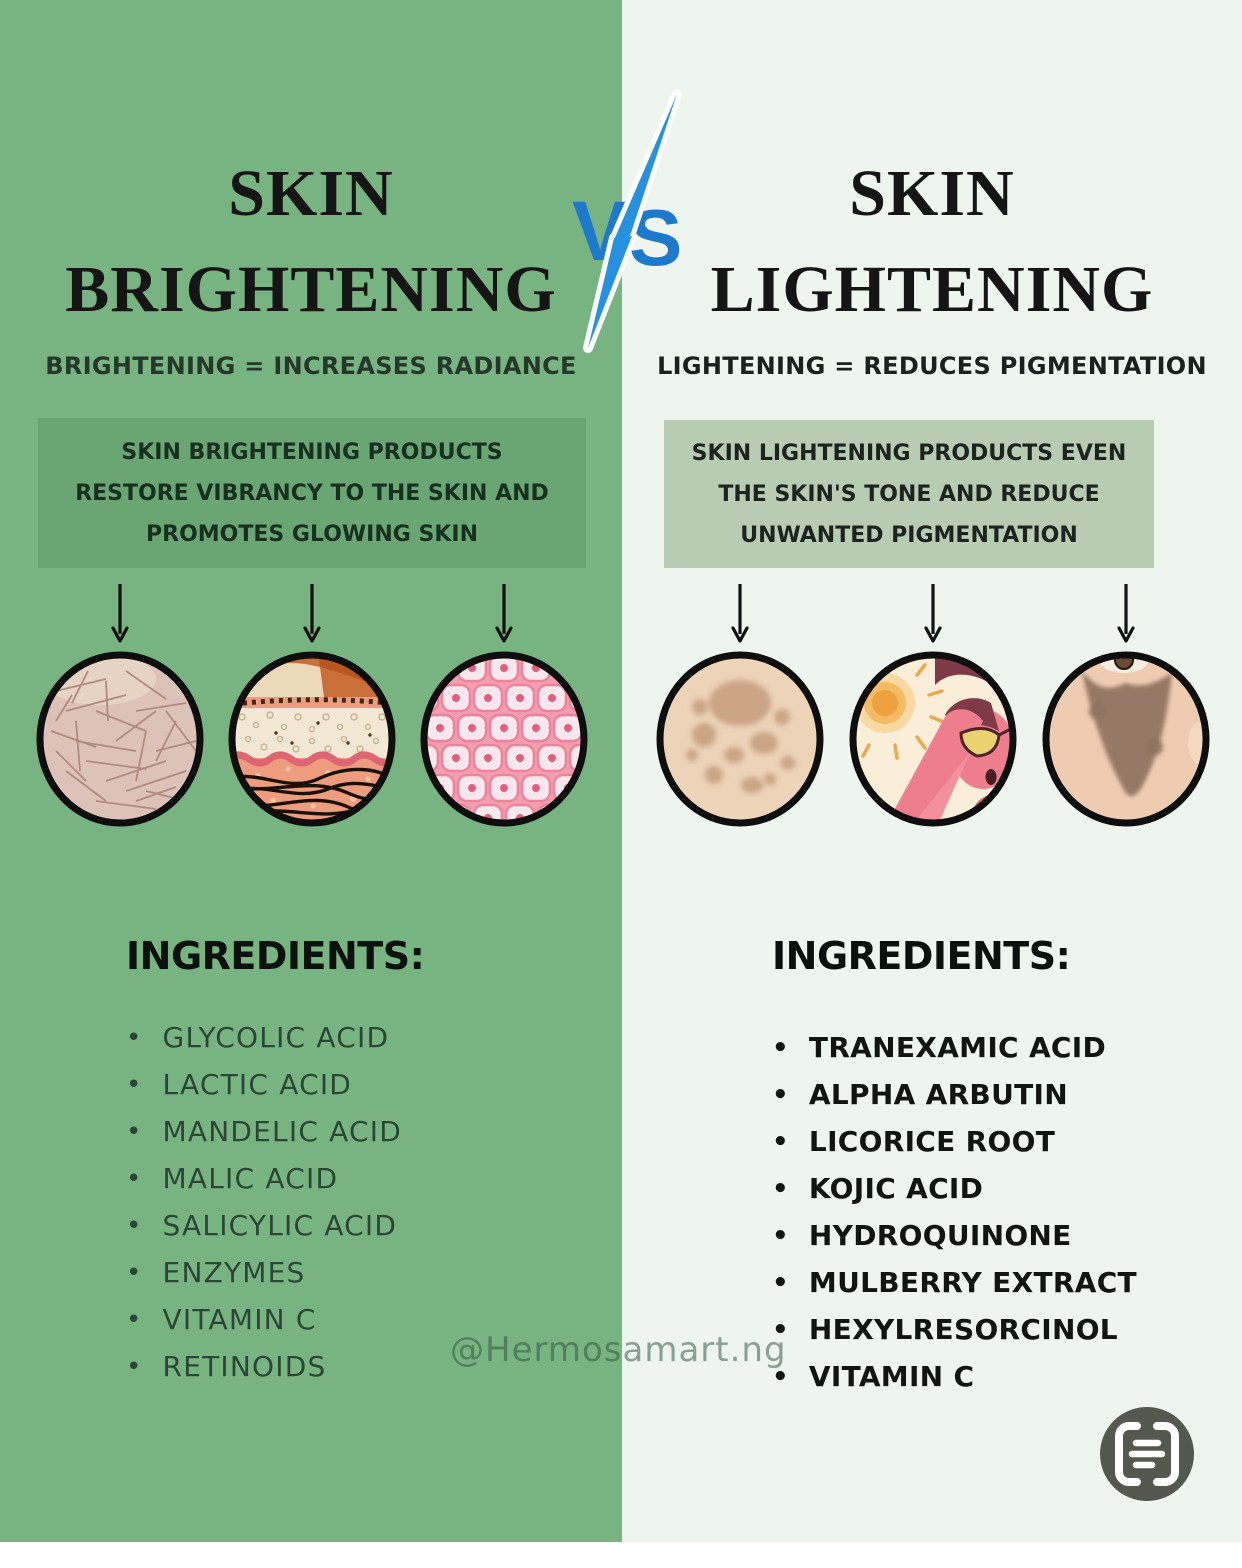 This screenshot has height=1568, width=1242. Describe the element at coordinates (312, 534) in the screenshot. I see `left-box-line: PROMOTES GLOWING SKIN` at that location.